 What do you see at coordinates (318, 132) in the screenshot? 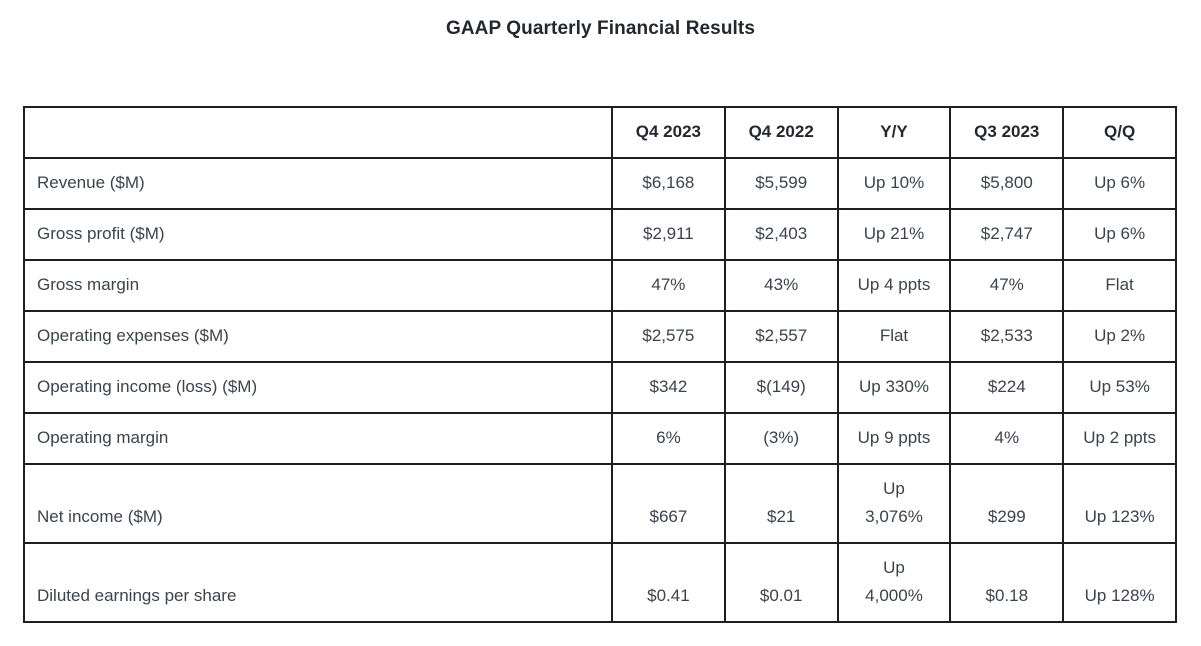
I see `corner-header` at bounding box center [318, 132].